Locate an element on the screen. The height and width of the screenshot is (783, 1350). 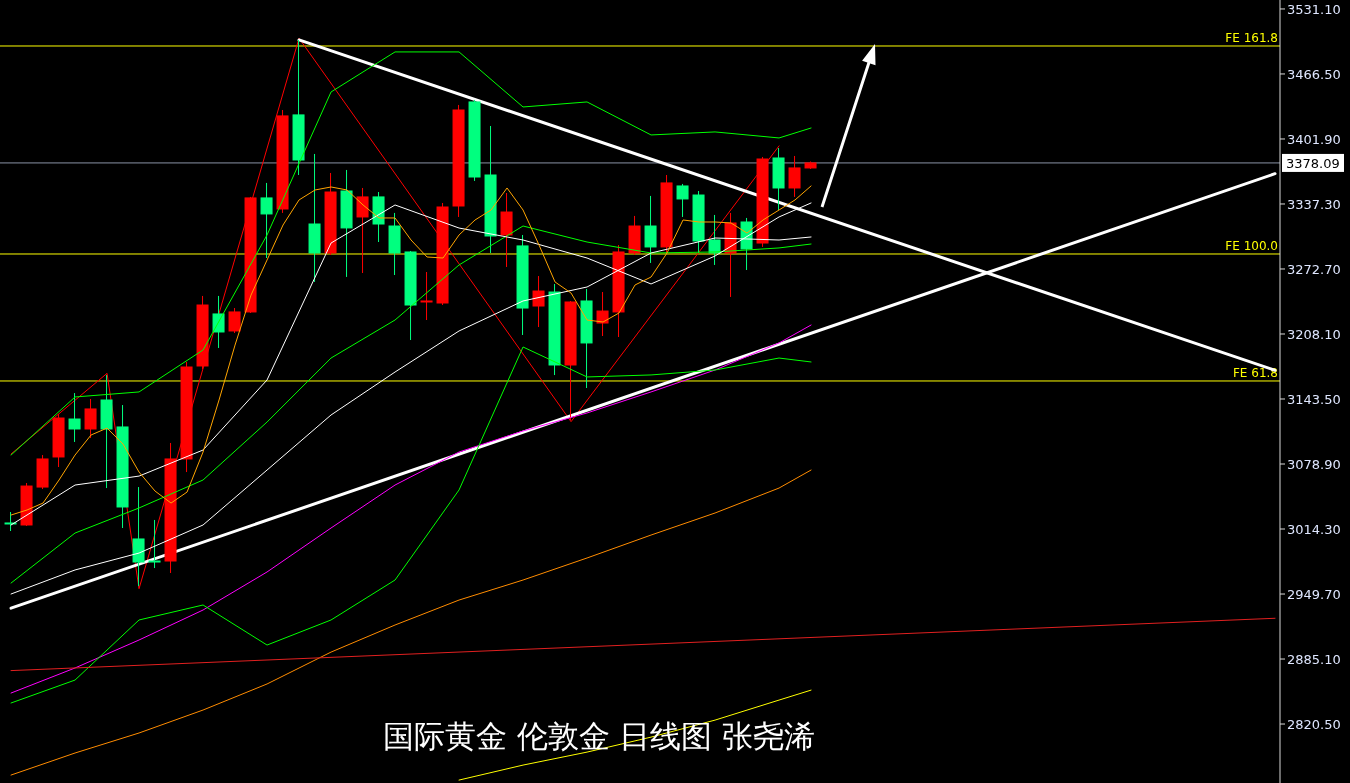
y-tick-label: 3208.10 is located at coordinates (1314, 334).